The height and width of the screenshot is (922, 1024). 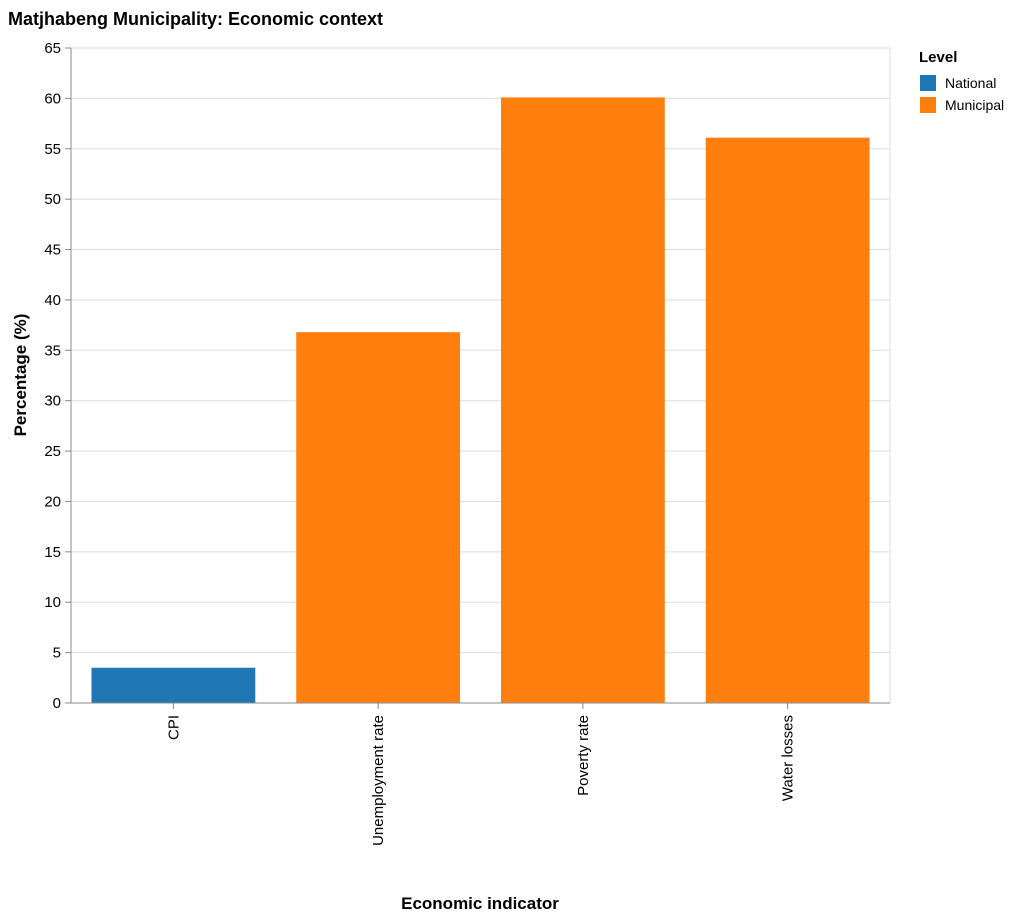 I want to click on legend-label-national: National, so click(x=970, y=83).